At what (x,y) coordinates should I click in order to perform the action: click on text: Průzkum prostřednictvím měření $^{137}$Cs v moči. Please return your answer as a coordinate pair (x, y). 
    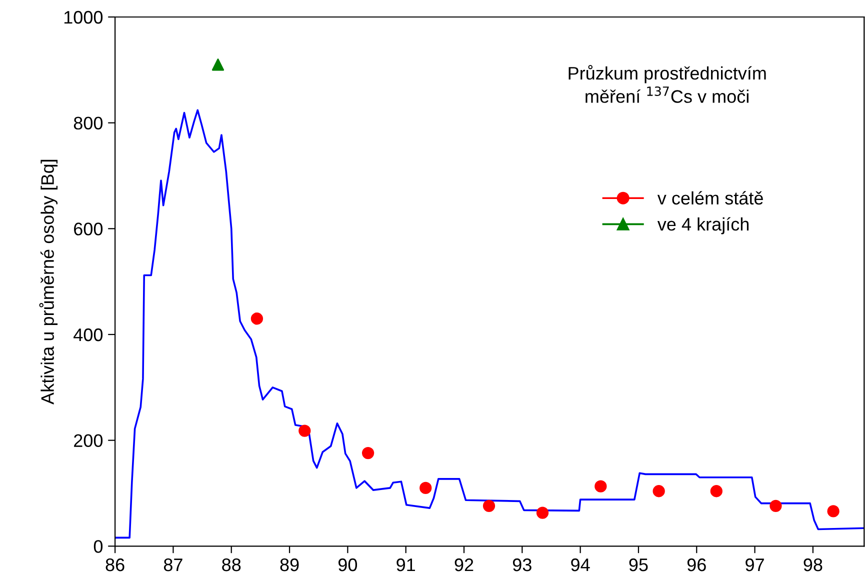
    Looking at the image, I should click on (667, 83).